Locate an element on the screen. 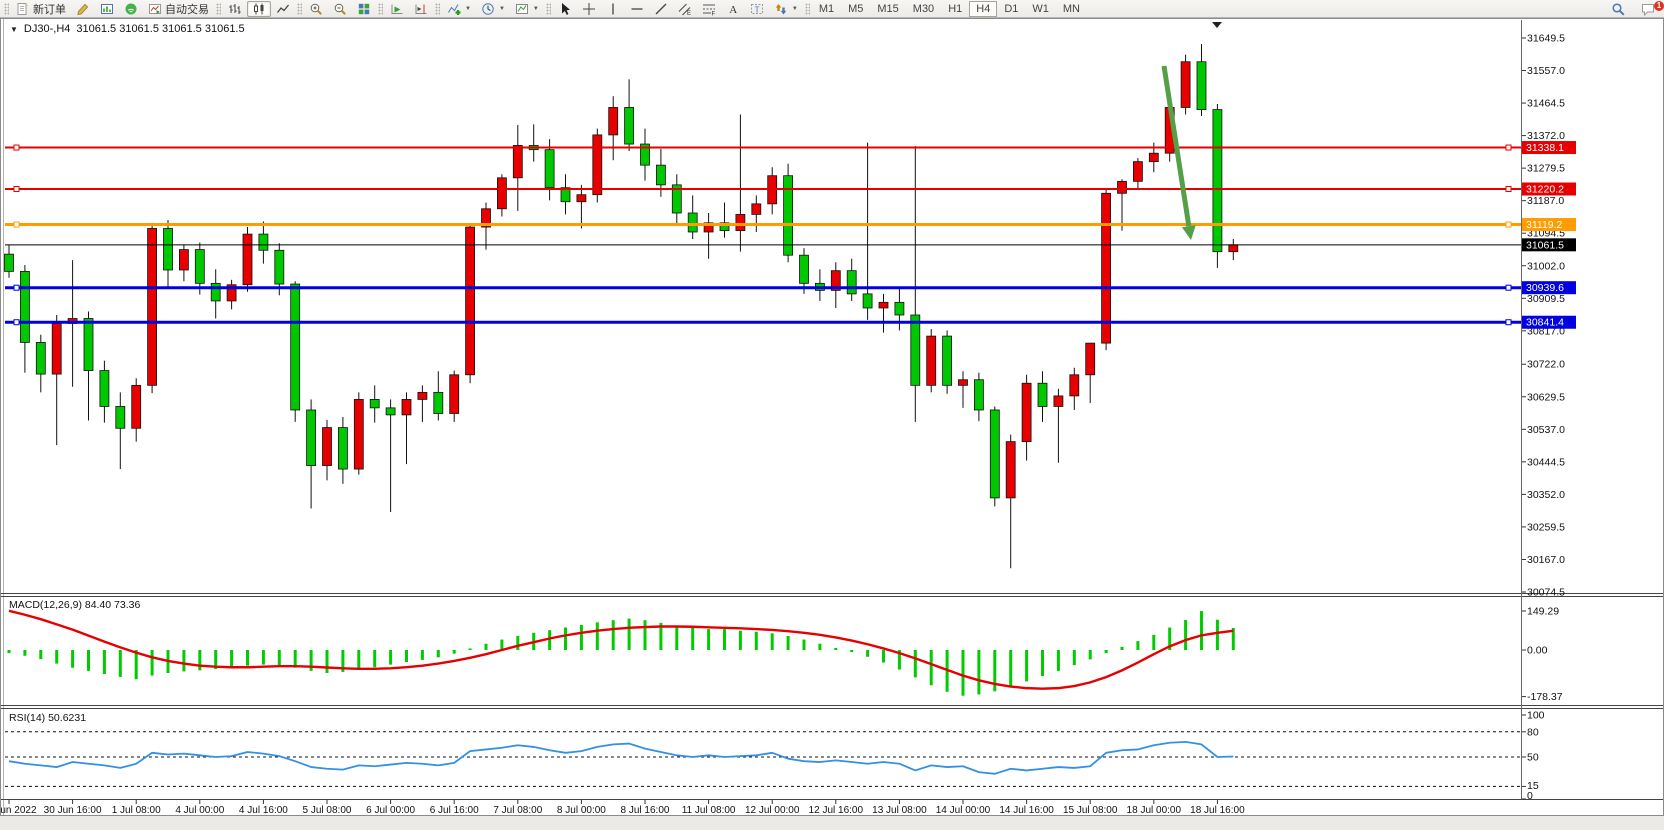 The image size is (1664, 830). date-tick-label: 12 Jul 16:00 is located at coordinates (836, 810).